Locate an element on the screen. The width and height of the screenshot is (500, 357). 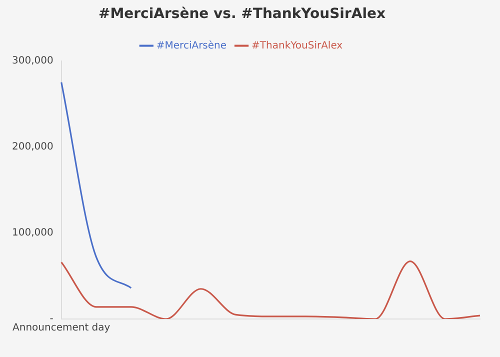
legend-label: #MerciArsène is located at coordinates (191, 46).